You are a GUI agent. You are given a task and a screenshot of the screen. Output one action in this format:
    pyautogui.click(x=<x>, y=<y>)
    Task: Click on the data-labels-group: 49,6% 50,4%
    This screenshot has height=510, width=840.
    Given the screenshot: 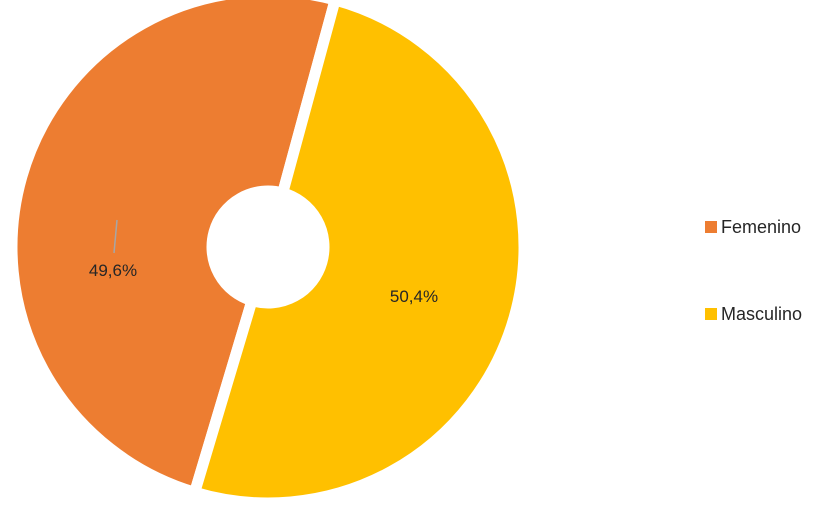 What is the action you would take?
    pyautogui.click(x=263, y=283)
    